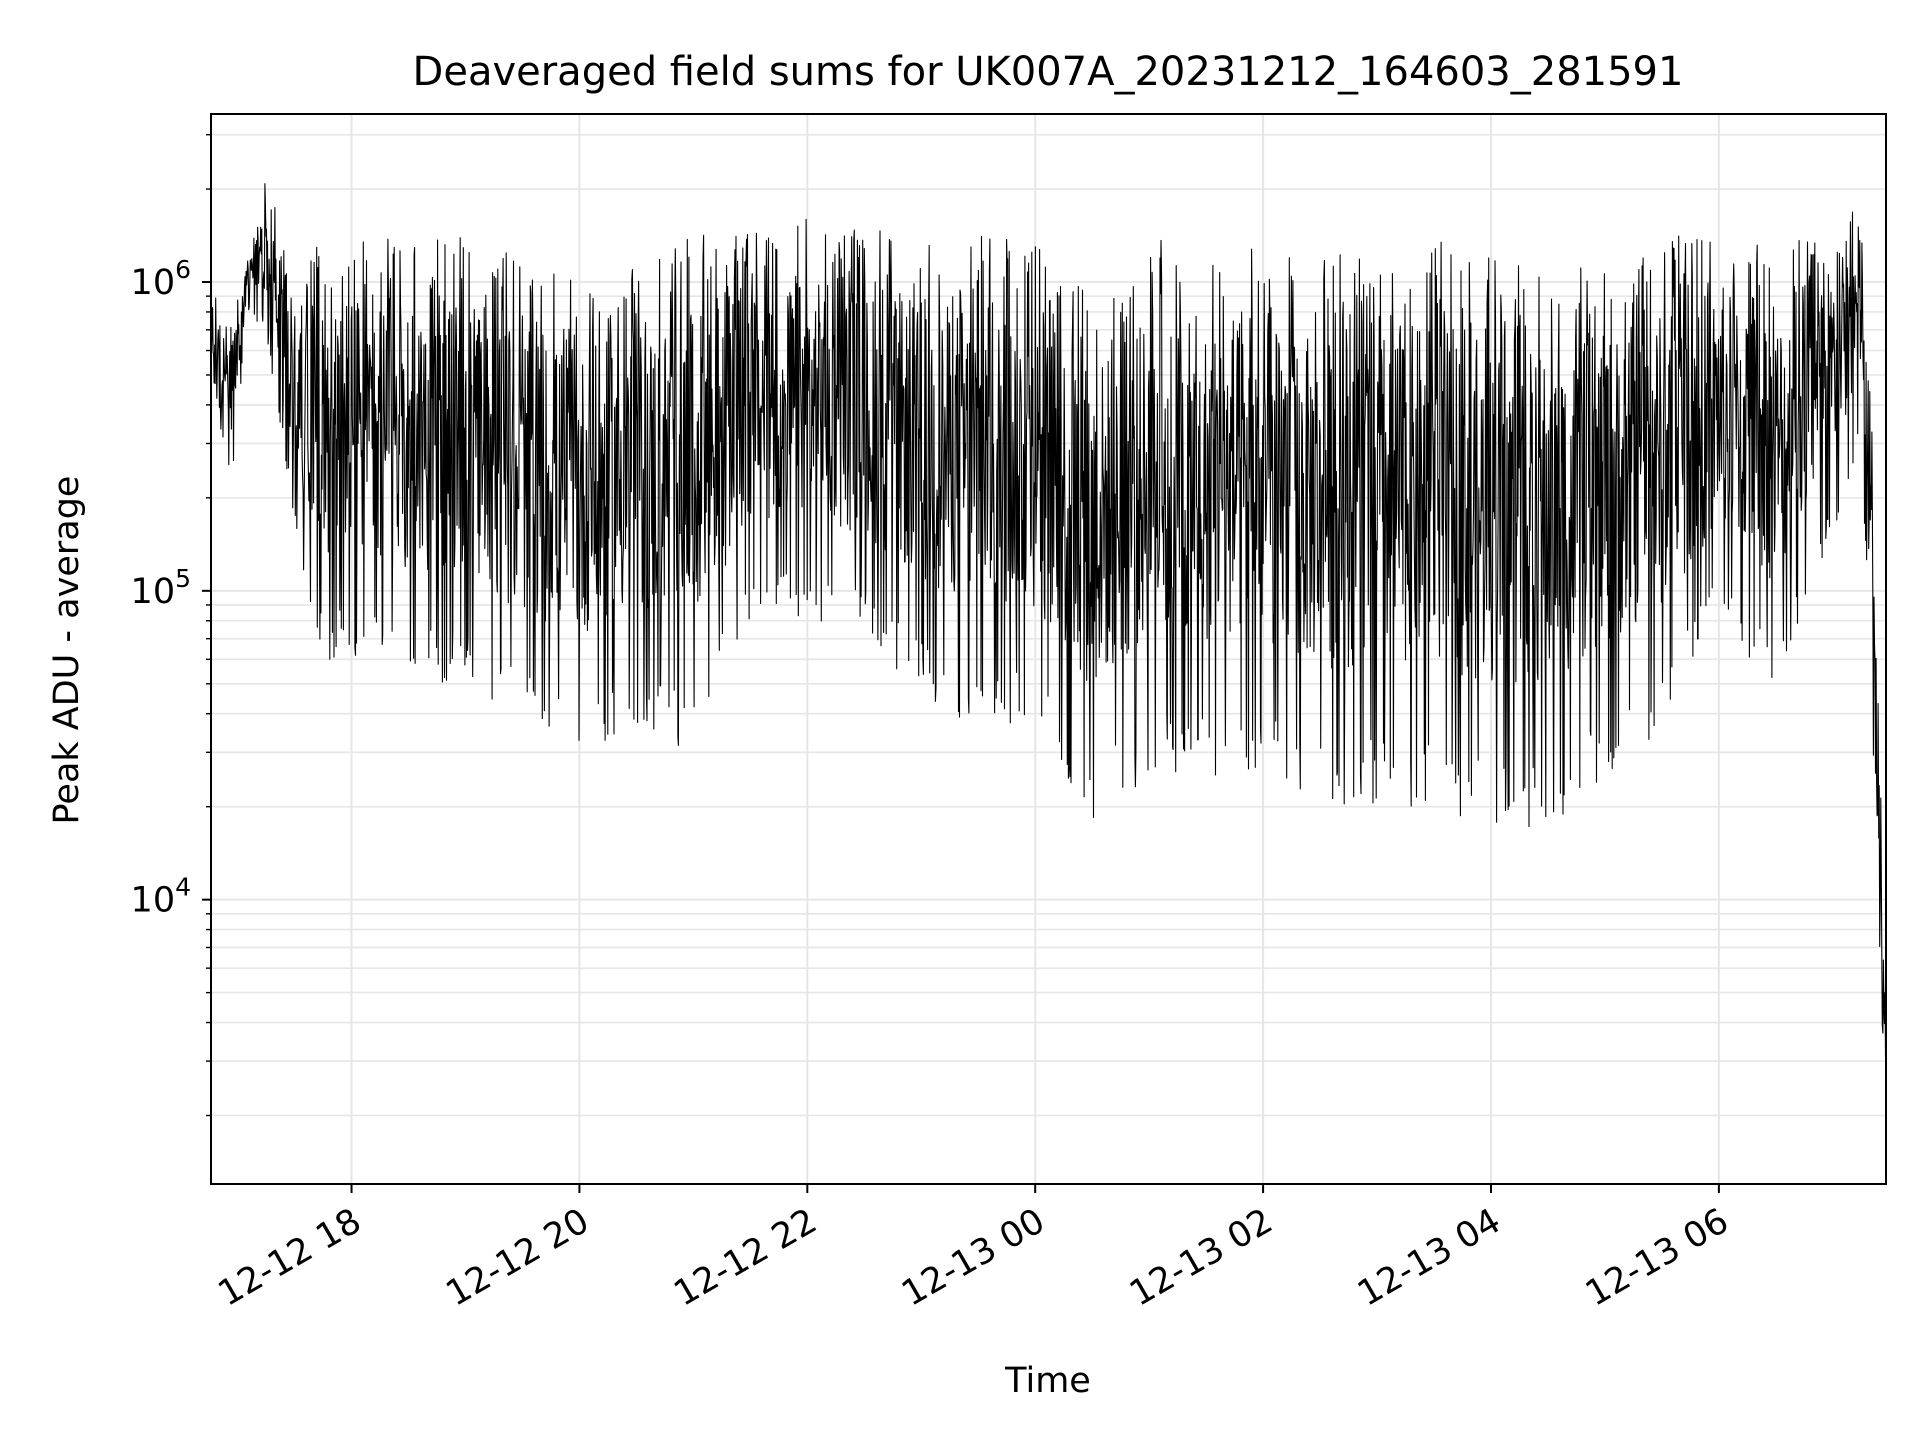 This screenshot has height=1440, width=1920. What do you see at coordinates (161, 897) in the screenshot?
I see `y-tick-label: 10⁴` at bounding box center [161, 897].